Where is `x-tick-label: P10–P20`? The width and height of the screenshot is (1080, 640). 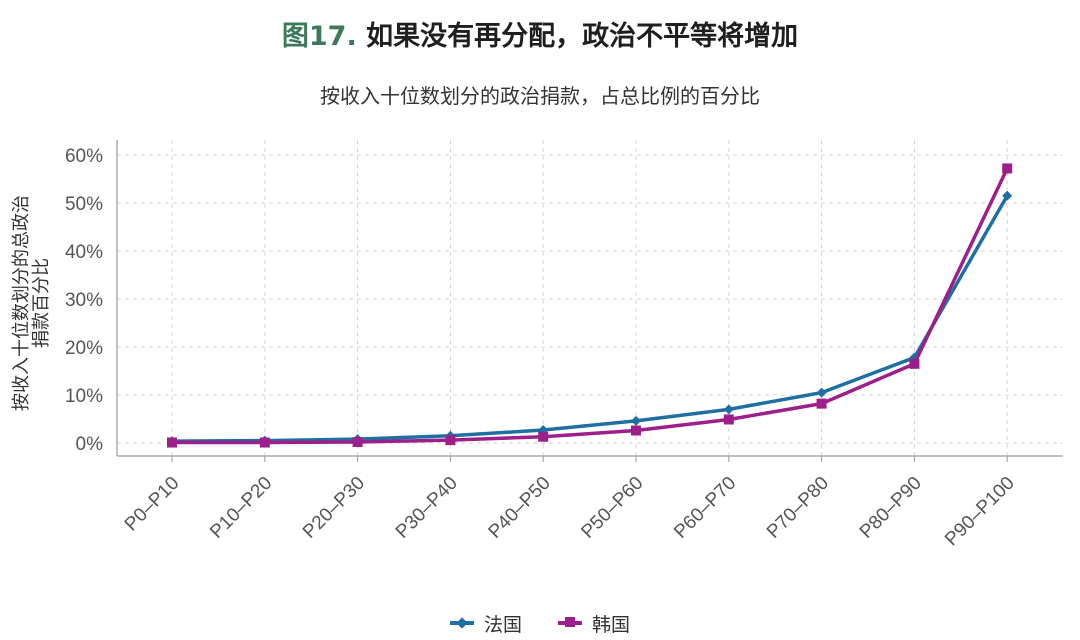 x-tick-label: P10–P20 is located at coordinates (241, 508).